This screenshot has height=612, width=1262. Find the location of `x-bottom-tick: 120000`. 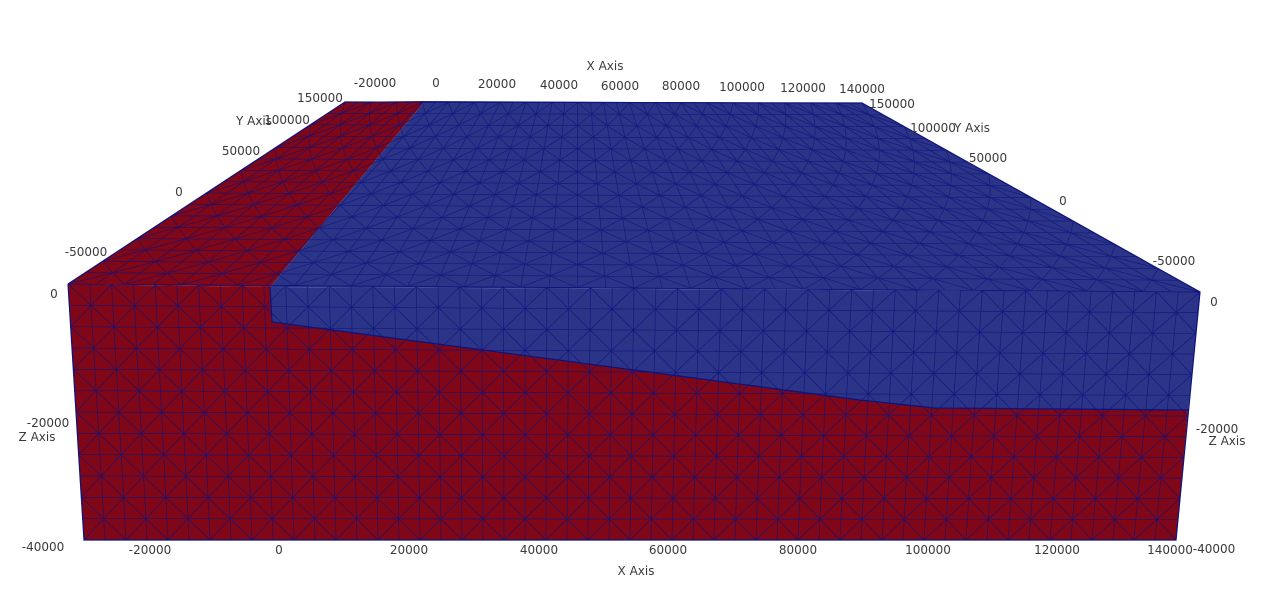

x-bottom-tick: 120000 is located at coordinates (1057, 550).